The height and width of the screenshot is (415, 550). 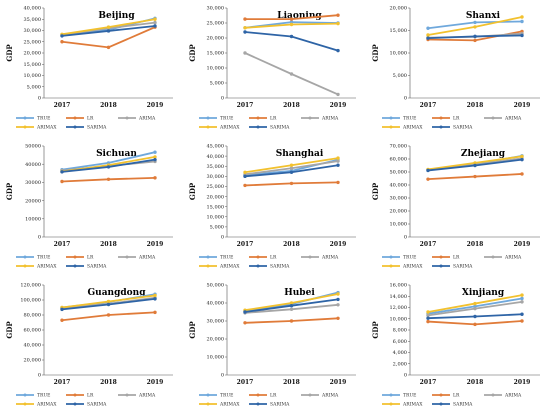 I want to click on chart-title: Shanghai, so click(x=300, y=154).